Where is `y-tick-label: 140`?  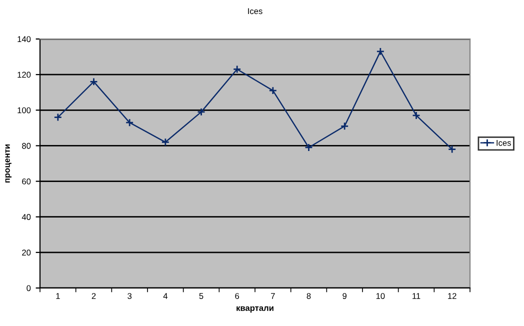 y-tick-label: 140 is located at coordinates (24, 39).